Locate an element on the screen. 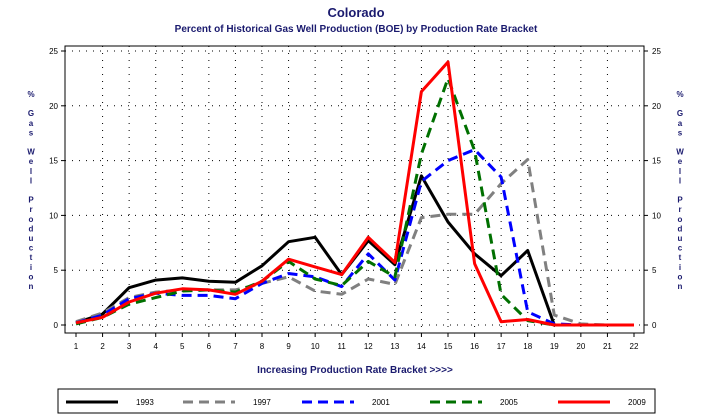 This screenshot has width=712, height=418. legend-label-2005: 2005 is located at coordinates (509, 402).